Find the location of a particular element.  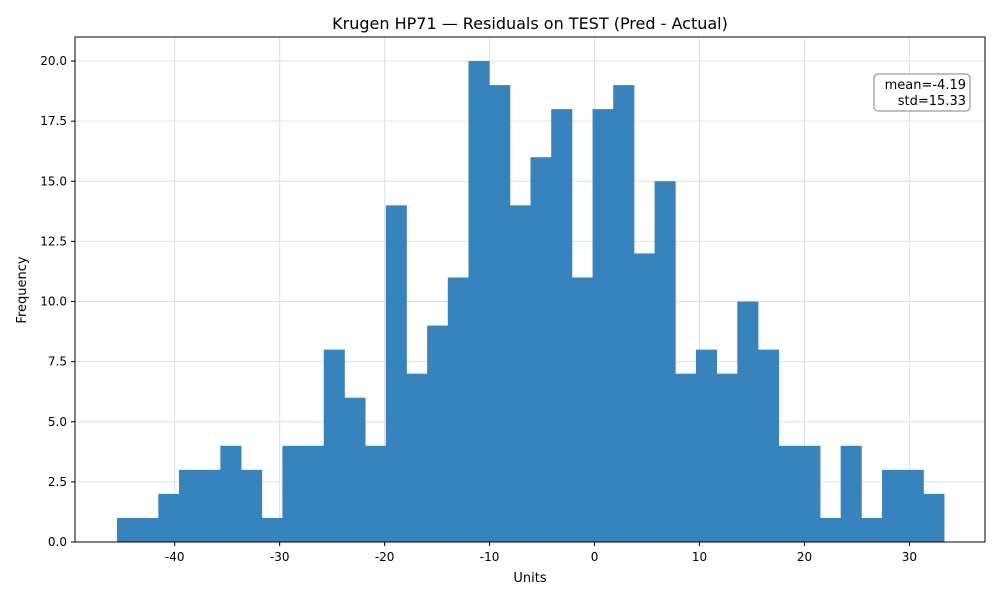

x-tick-label: 0 is located at coordinates (595, 557).